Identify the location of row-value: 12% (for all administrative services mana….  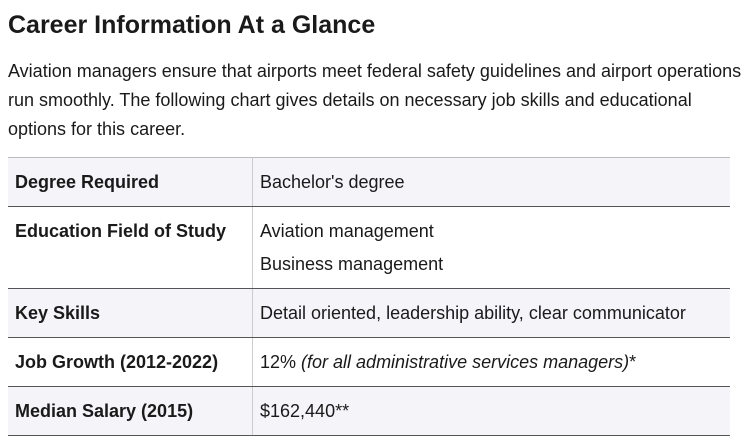
(491, 362).